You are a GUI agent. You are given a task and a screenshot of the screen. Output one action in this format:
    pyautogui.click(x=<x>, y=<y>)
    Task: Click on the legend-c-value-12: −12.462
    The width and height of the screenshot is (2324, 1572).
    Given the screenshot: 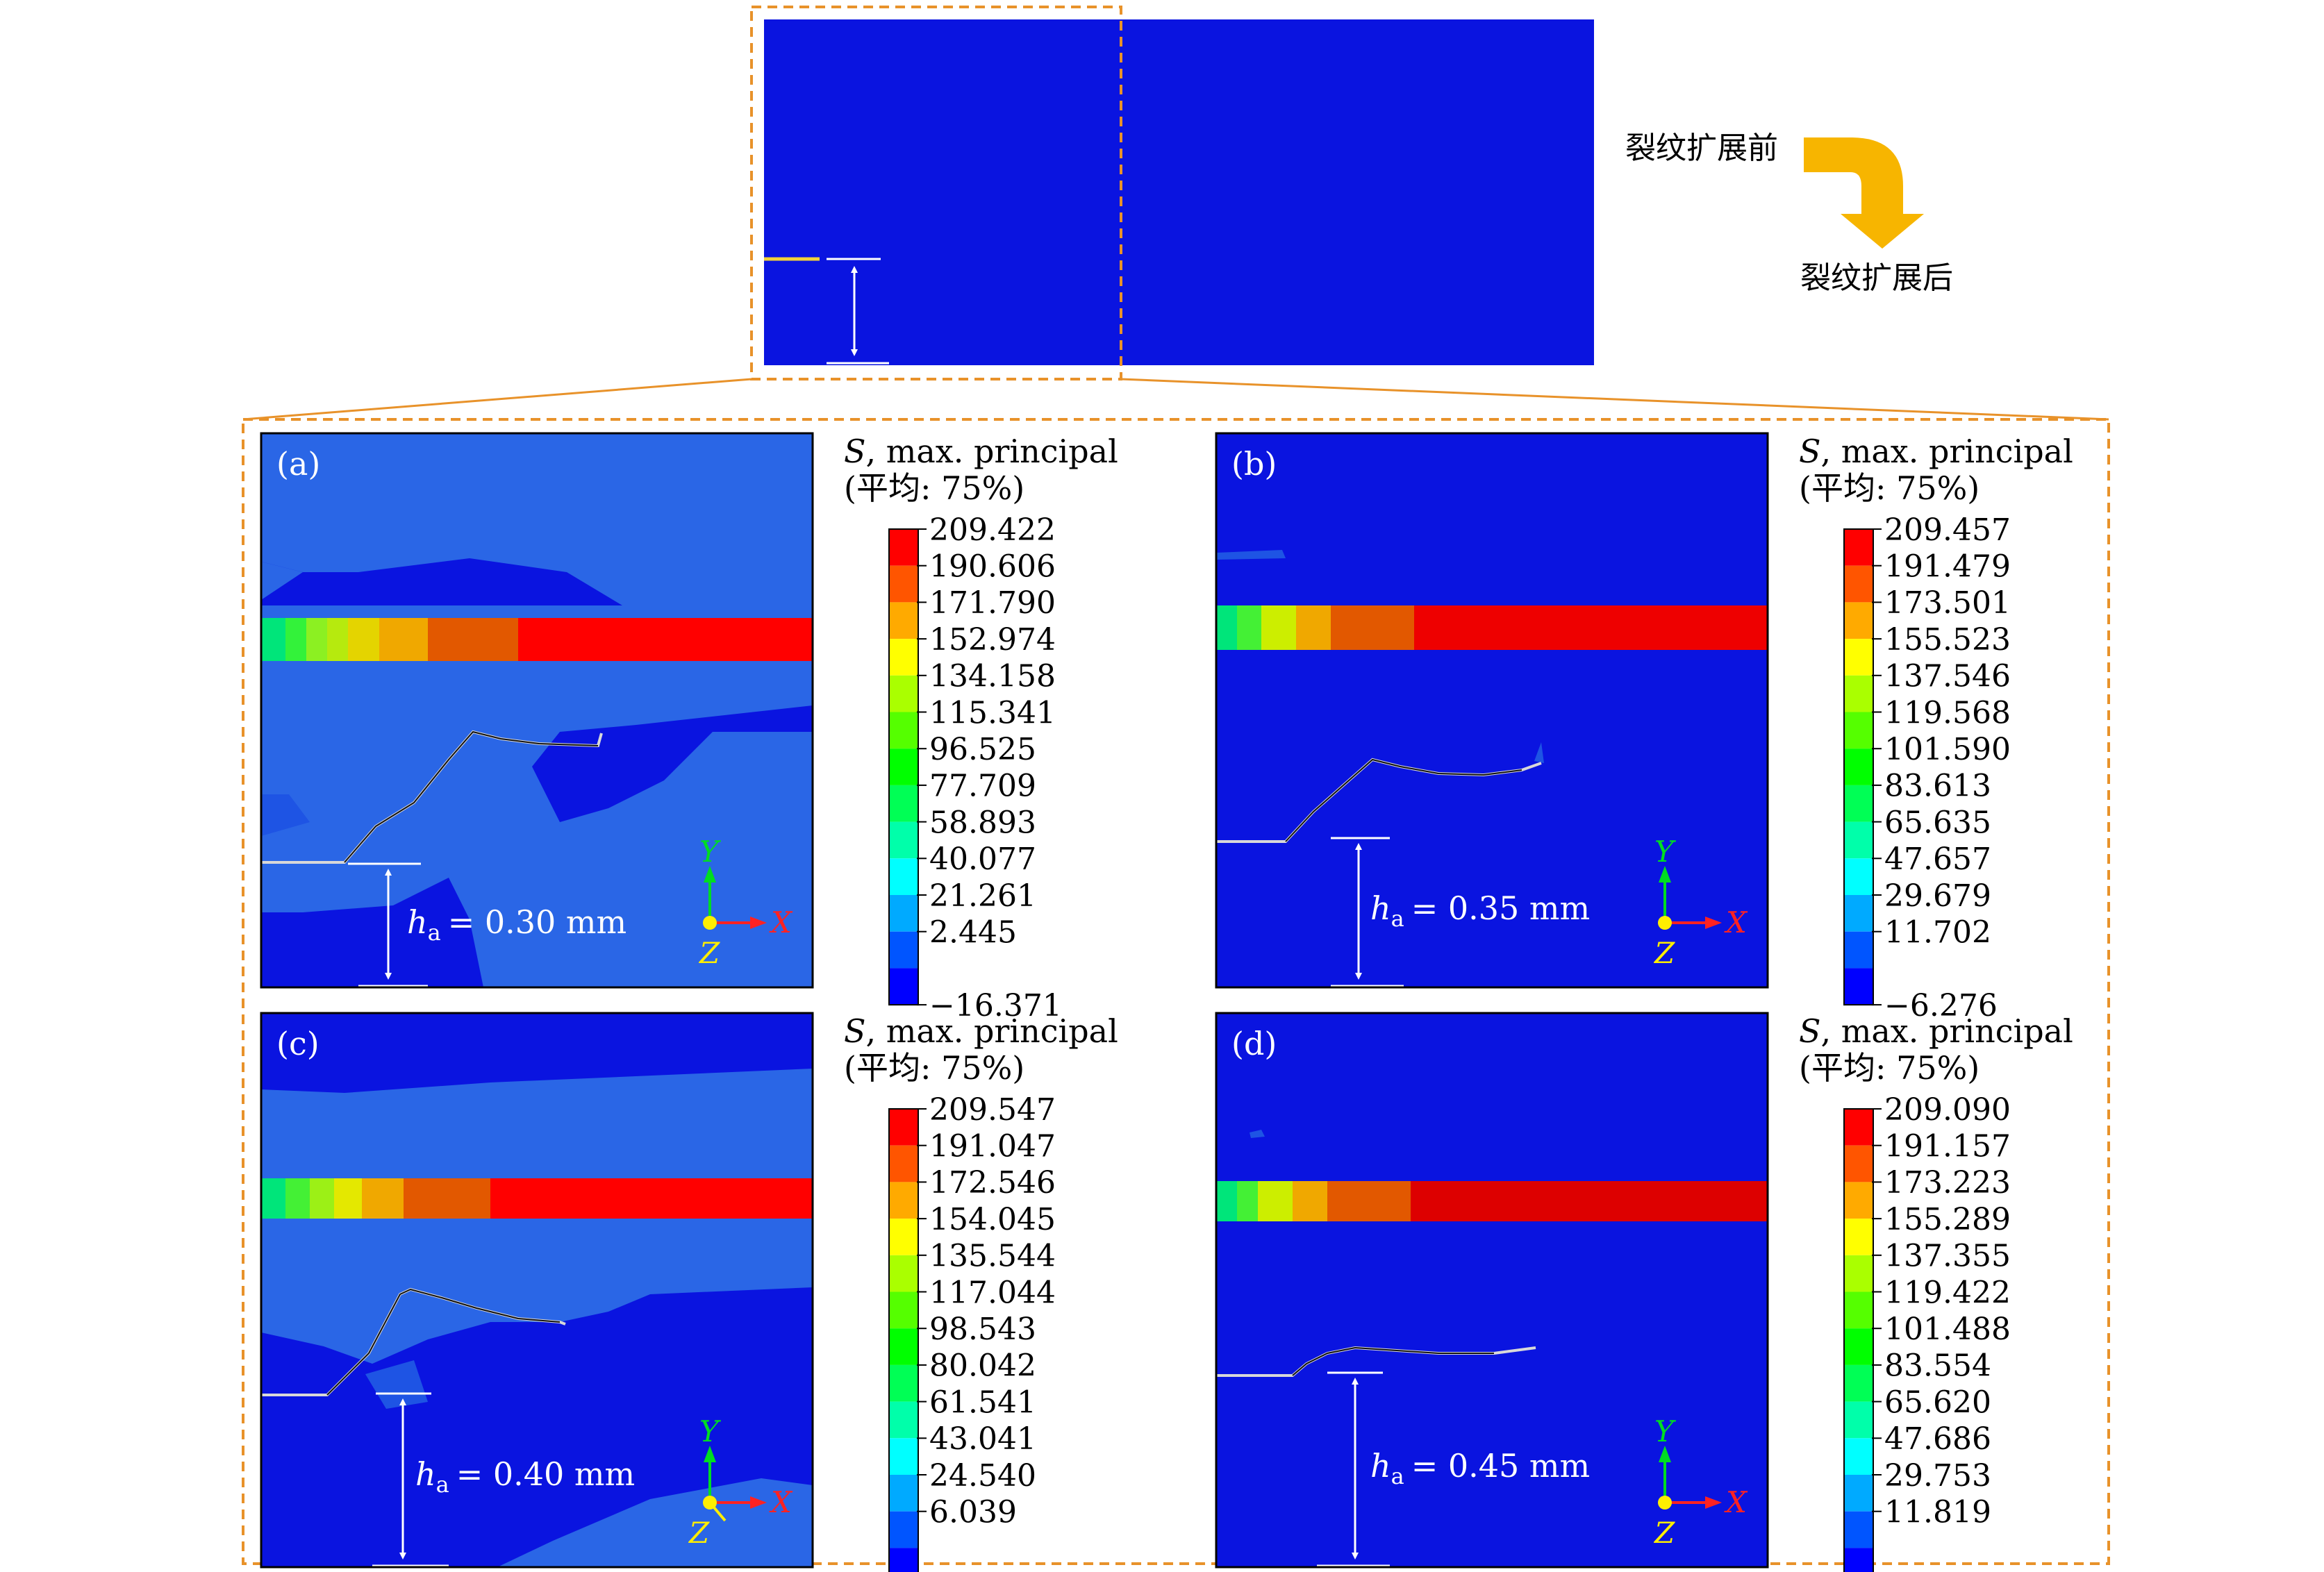 What is the action you would take?
    pyautogui.click(x=996, y=1570)
    